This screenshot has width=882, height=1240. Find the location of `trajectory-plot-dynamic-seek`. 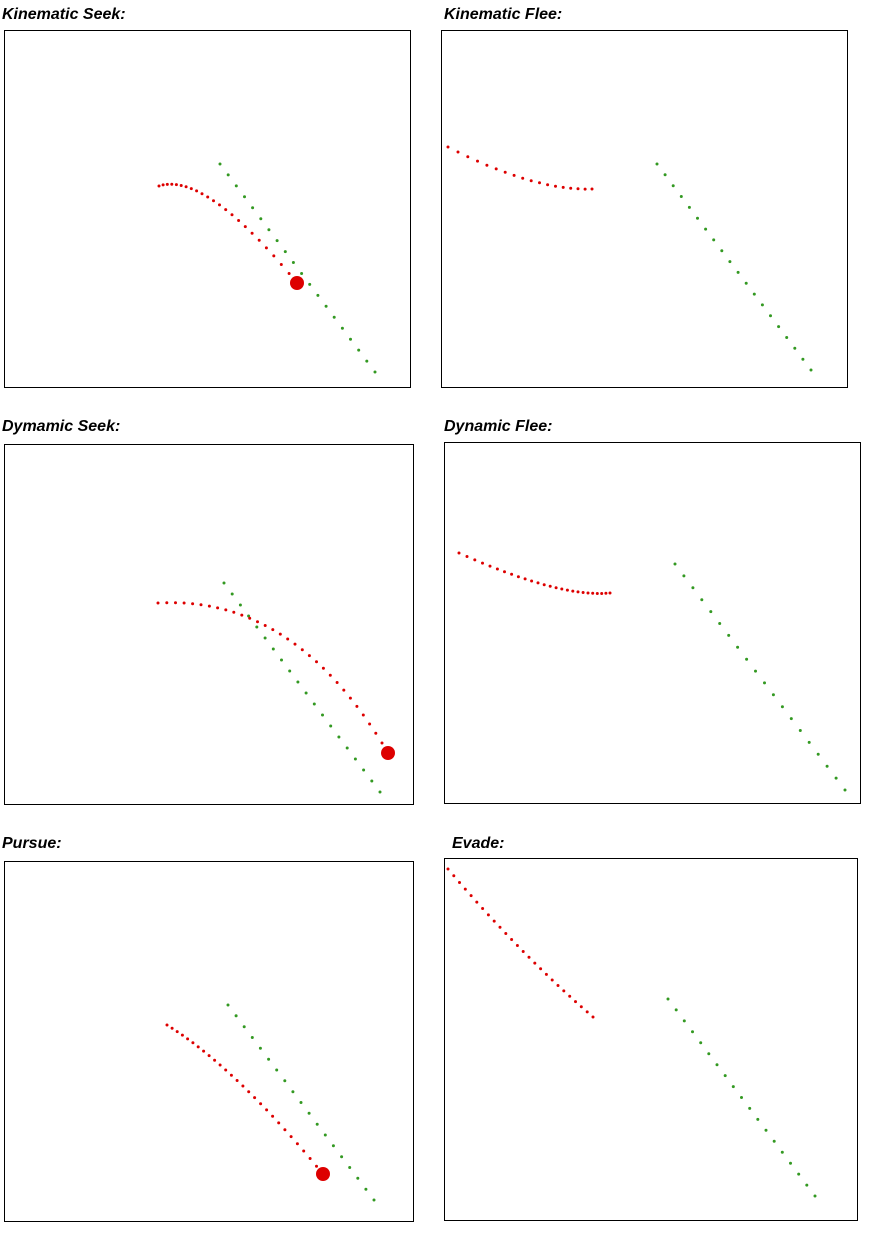

trajectory-plot-dynamic-seek is located at coordinates (275, 687).